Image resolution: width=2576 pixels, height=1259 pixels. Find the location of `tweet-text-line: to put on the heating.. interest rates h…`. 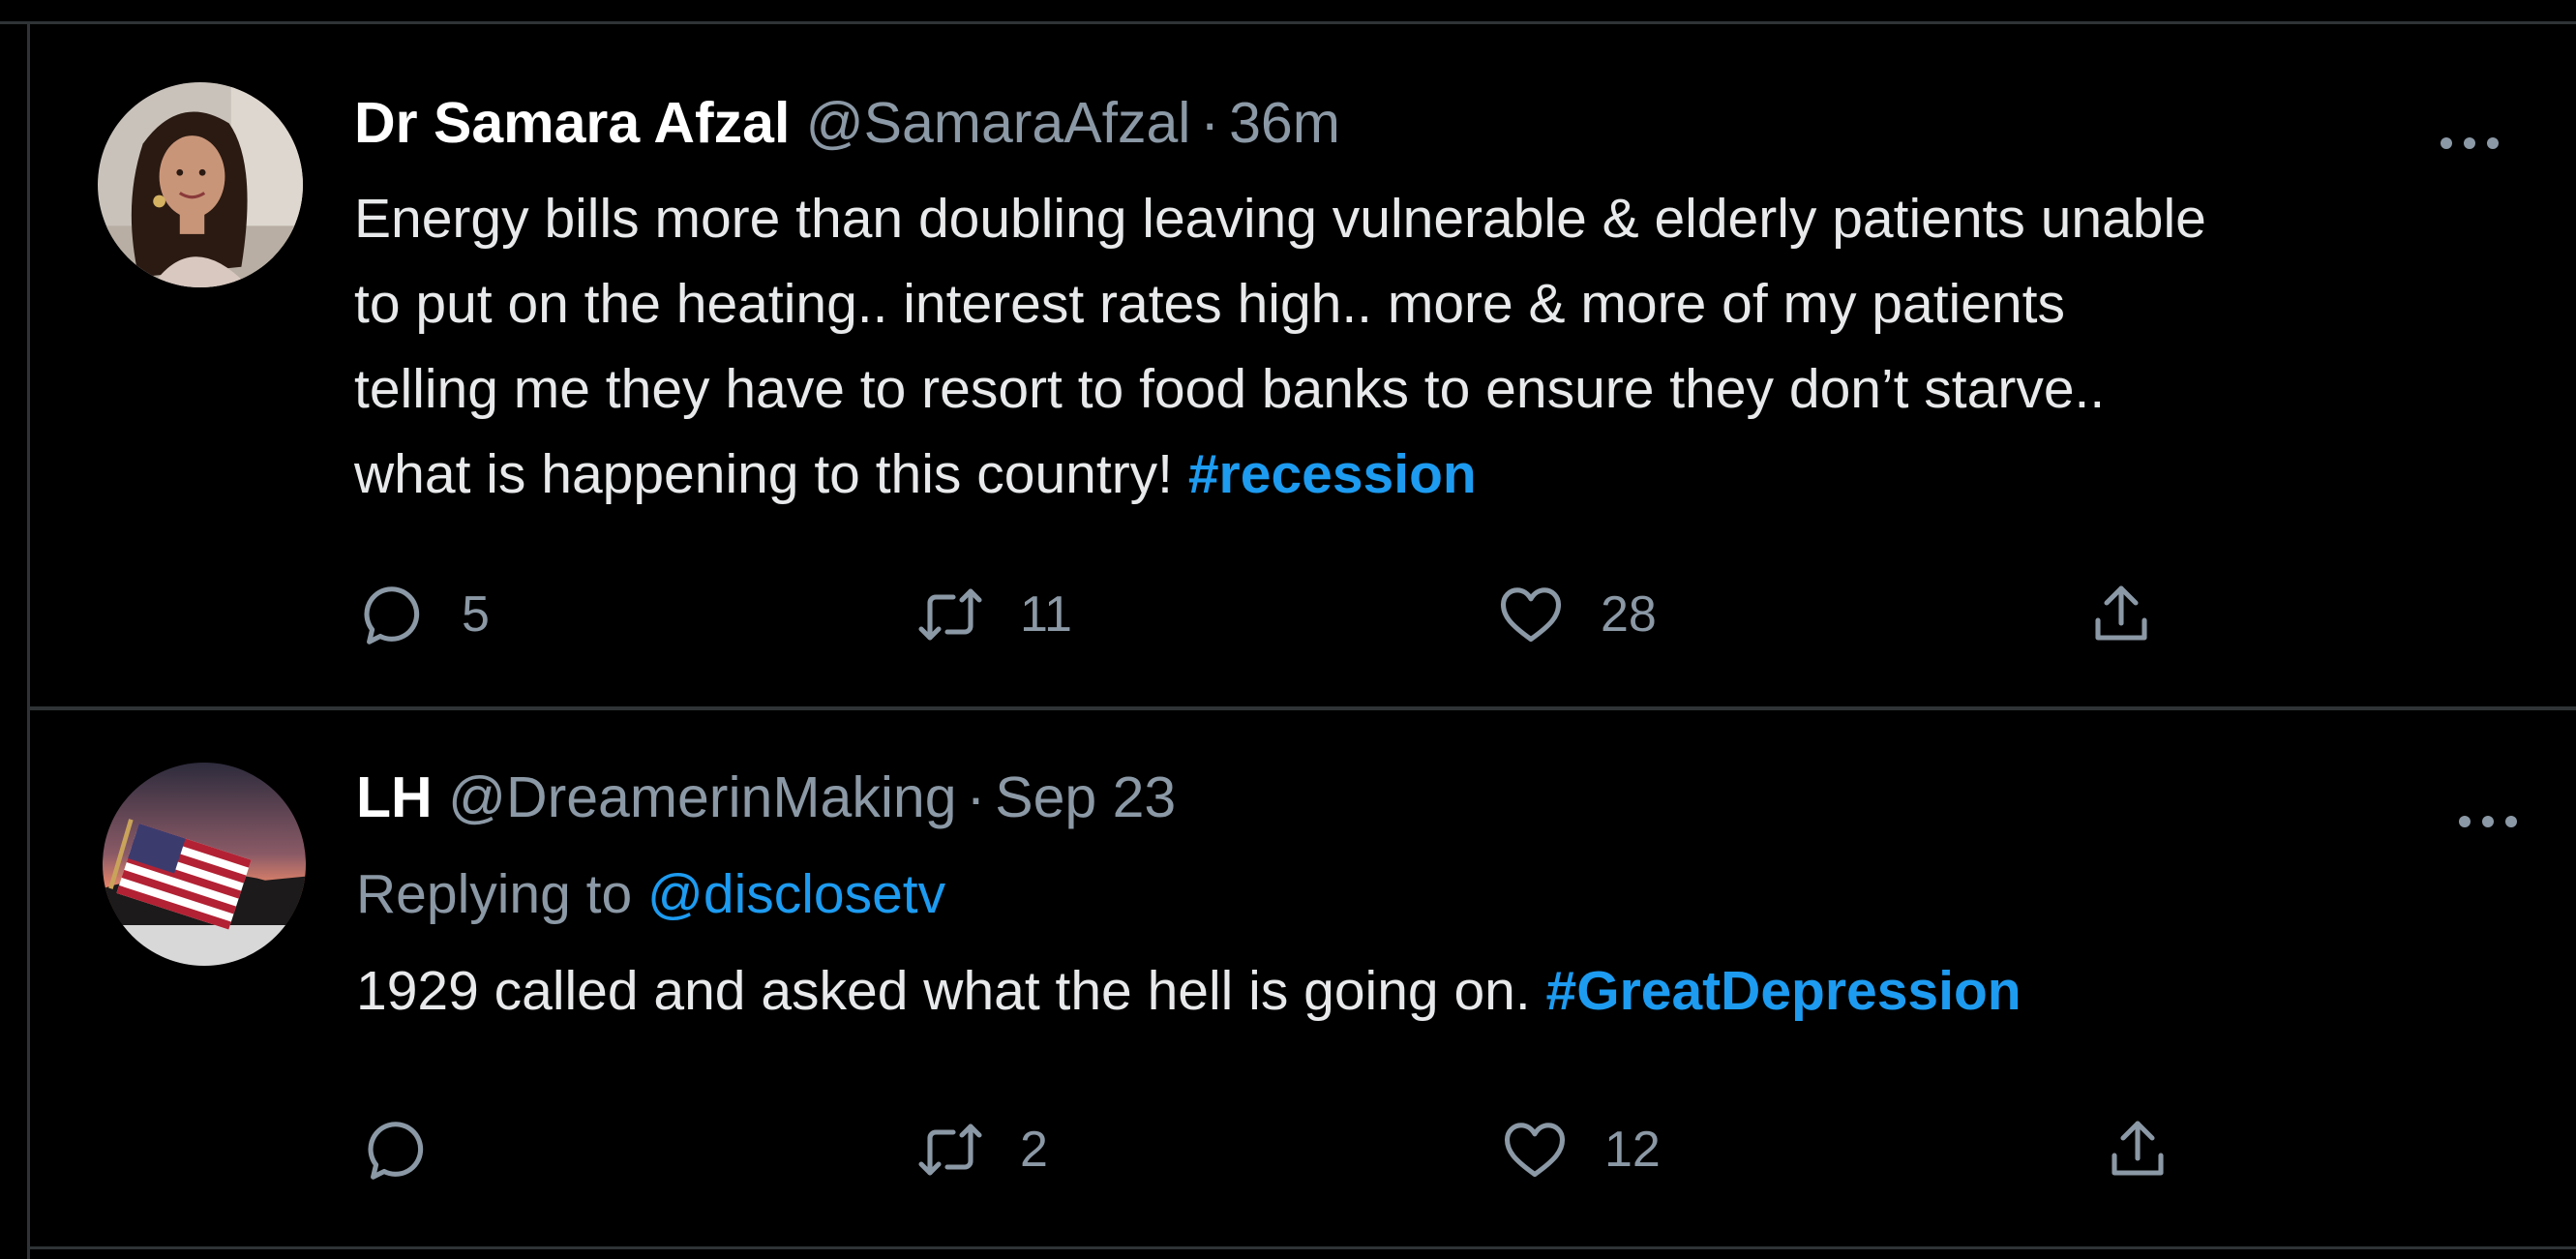

tweet-text-line: to put on the heating.. interest rates h… is located at coordinates (1209, 304).